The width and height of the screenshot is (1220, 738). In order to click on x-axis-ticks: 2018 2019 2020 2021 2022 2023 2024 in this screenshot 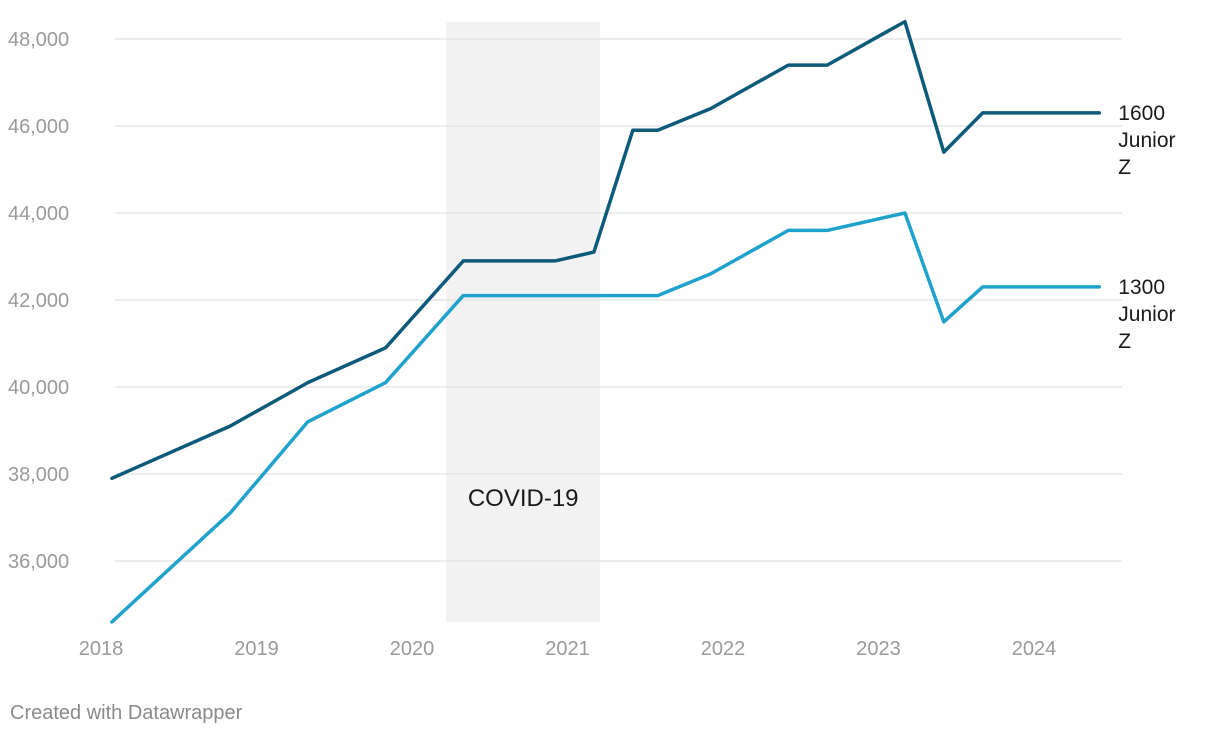, I will do `click(568, 649)`.